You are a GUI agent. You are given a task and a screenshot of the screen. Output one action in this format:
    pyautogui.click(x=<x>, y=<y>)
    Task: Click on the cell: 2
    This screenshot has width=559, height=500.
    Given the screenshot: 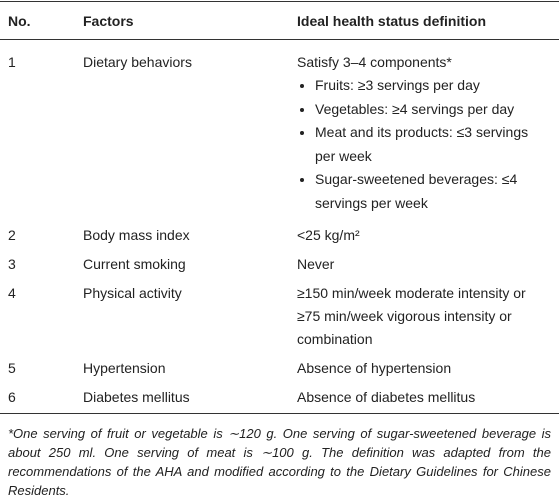 What is the action you would take?
    pyautogui.click(x=12, y=235)
    